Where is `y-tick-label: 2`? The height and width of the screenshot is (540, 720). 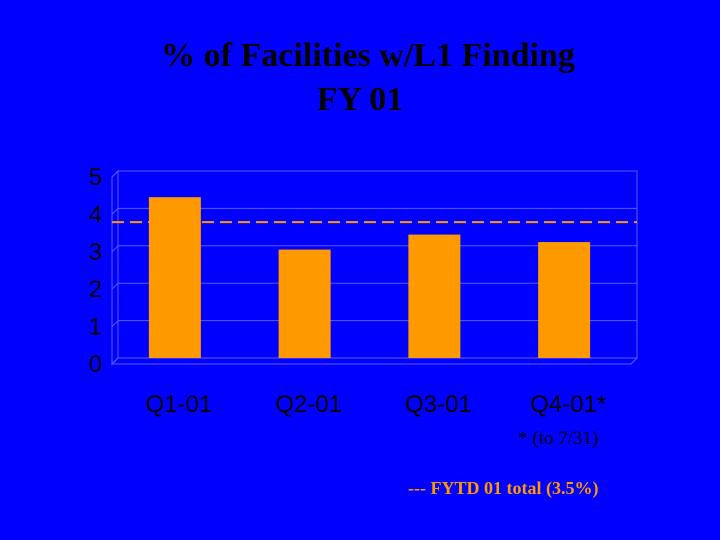
y-tick-label: 2 is located at coordinates (95, 289).